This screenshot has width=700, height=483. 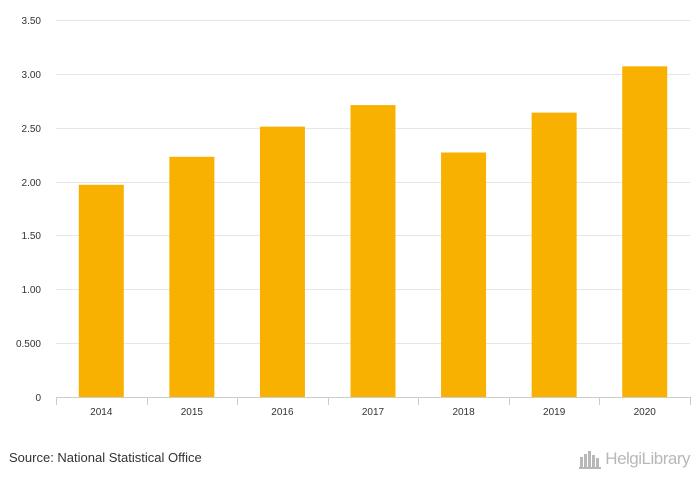 What do you see at coordinates (463, 412) in the screenshot?
I see `x-tick-label: 2018` at bounding box center [463, 412].